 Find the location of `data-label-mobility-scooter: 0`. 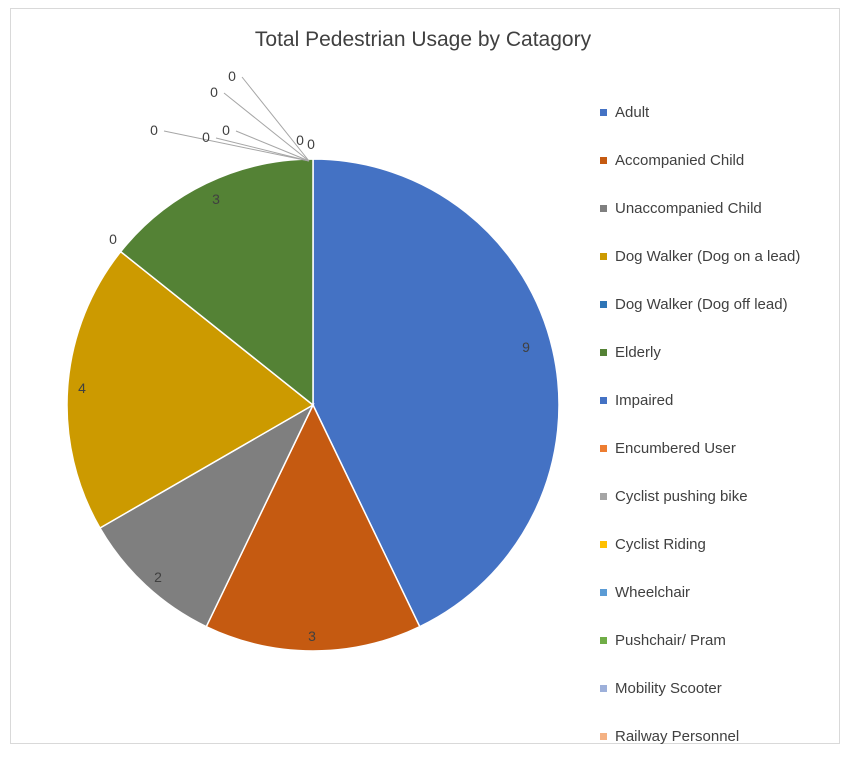

data-label-mobility-scooter: 0 is located at coordinates (311, 144).